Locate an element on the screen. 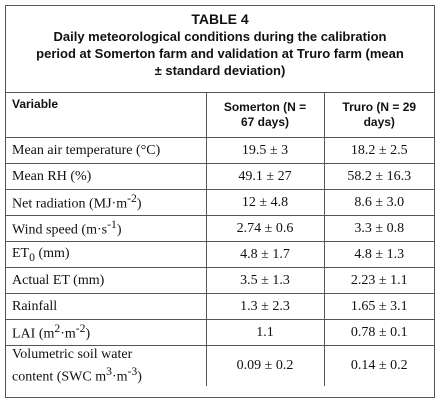 The width and height of the screenshot is (442, 406). table-row: LAI (m2·m-2) 1.1 0.78 ± 0.1 is located at coordinates (220, 332).